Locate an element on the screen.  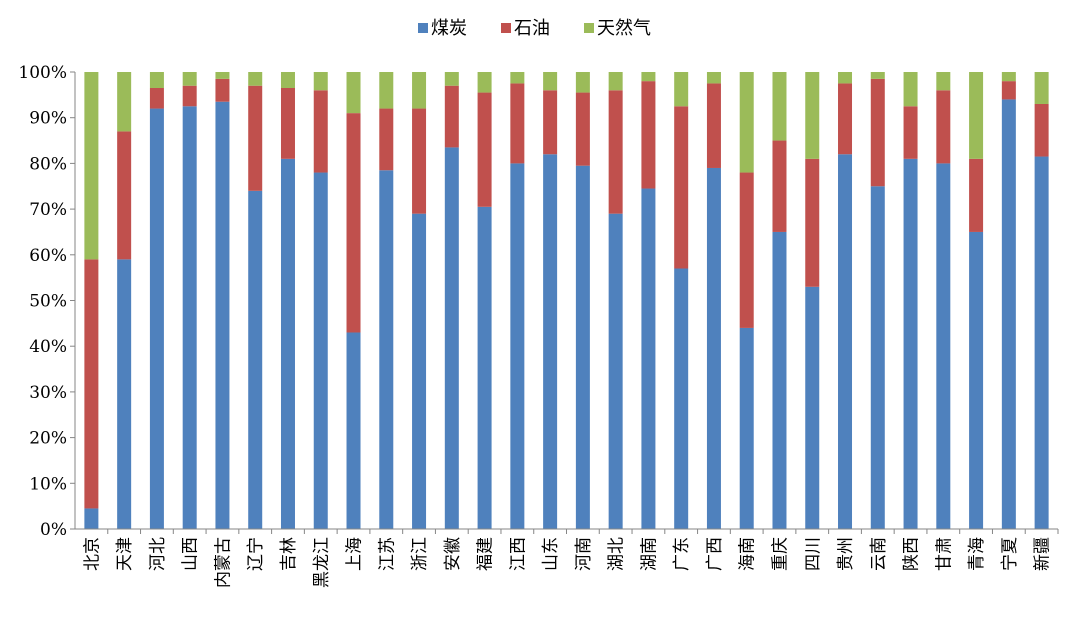
x-tick-label: 广西 is located at coordinates (715, 554).